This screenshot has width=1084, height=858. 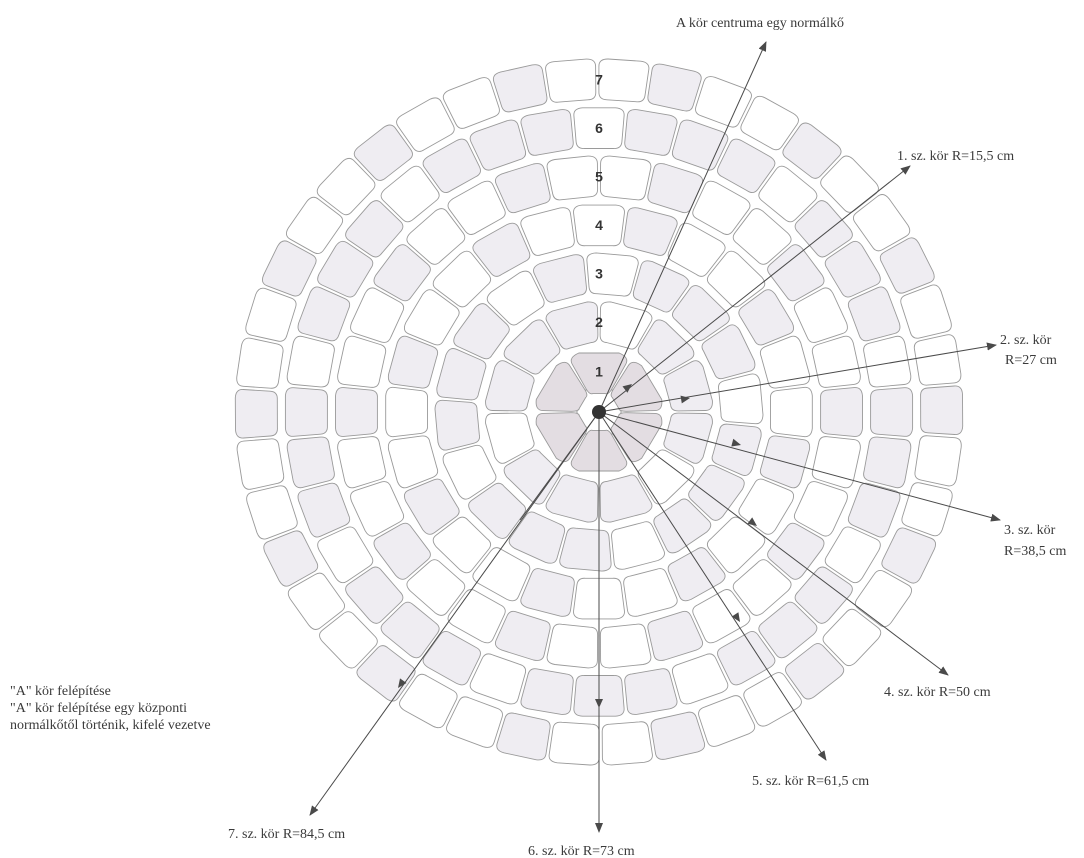 I want to click on center-label: A kör centruma egy normálkő, so click(x=760, y=23).